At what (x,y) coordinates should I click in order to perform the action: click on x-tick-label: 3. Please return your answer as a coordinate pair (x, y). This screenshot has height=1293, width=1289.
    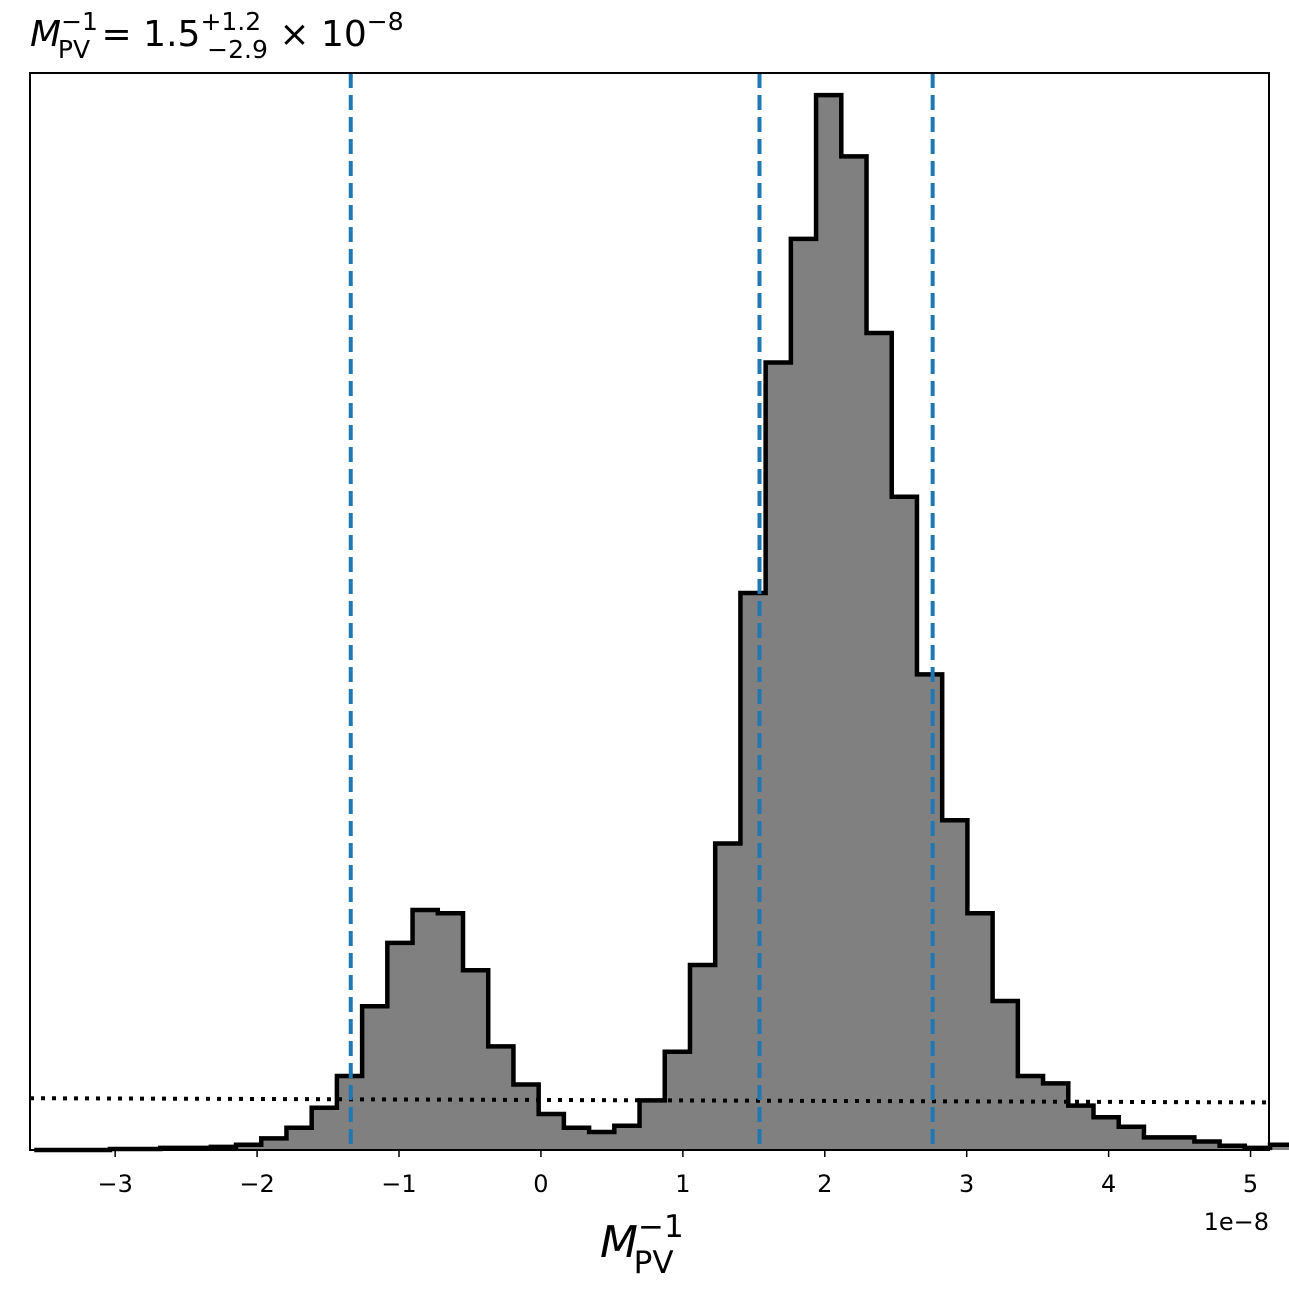
    Looking at the image, I should click on (966, 1184).